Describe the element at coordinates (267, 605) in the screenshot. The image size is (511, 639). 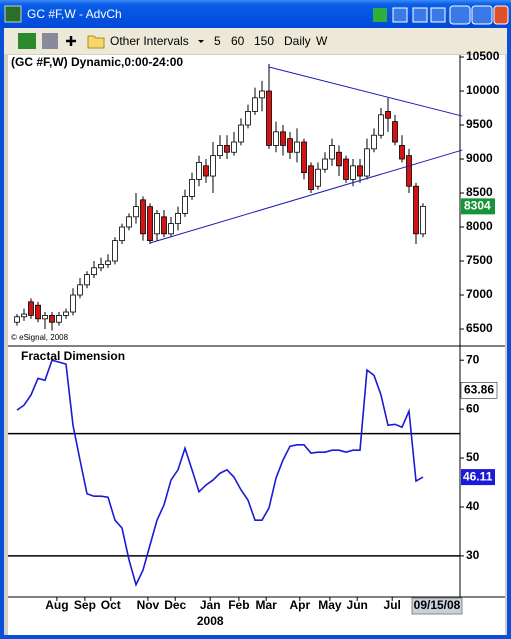
I see `x-tick-label: Mar` at that location.